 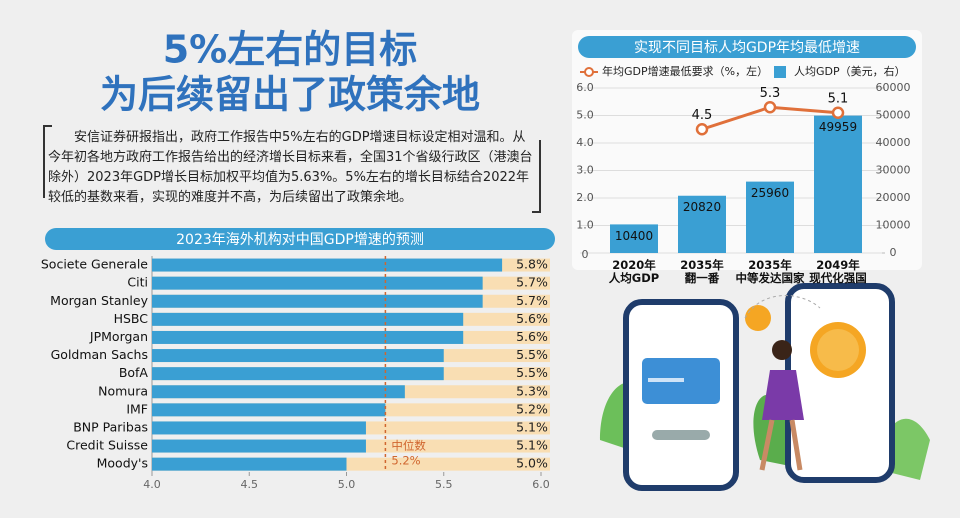 What do you see at coordinates (585, 197) in the screenshot?
I see `y-tick-label: 2.0` at bounding box center [585, 197].